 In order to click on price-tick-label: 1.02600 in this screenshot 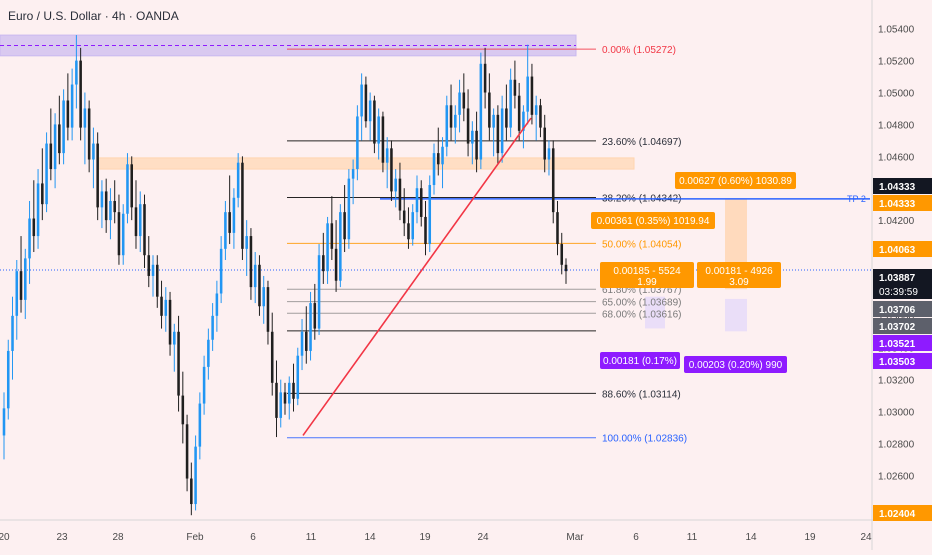, I will do `click(896, 476)`.